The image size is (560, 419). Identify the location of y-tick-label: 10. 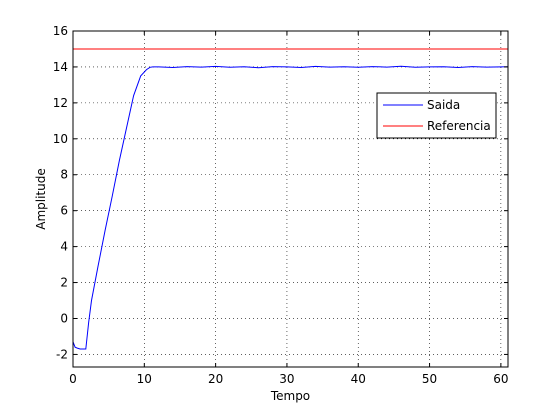
(60, 139).